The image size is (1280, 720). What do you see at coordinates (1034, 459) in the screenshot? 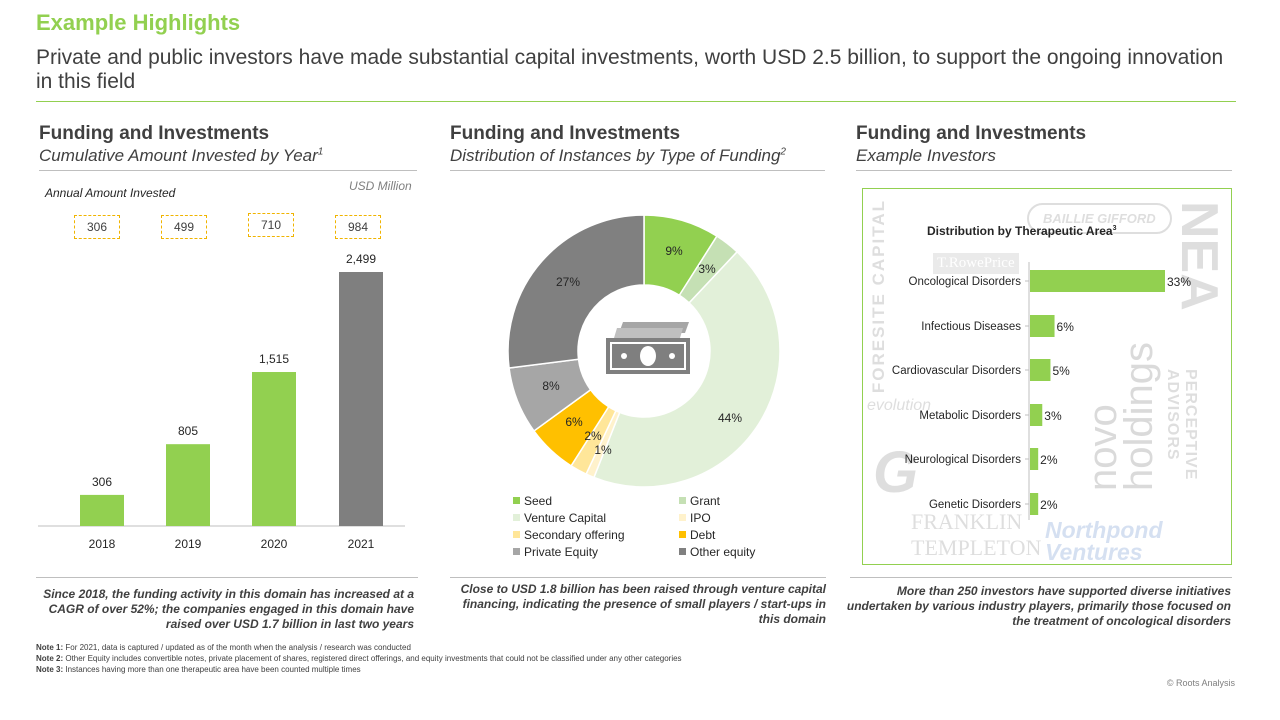
I see `hbar-neurological-disorders` at bounding box center [1034, 459].